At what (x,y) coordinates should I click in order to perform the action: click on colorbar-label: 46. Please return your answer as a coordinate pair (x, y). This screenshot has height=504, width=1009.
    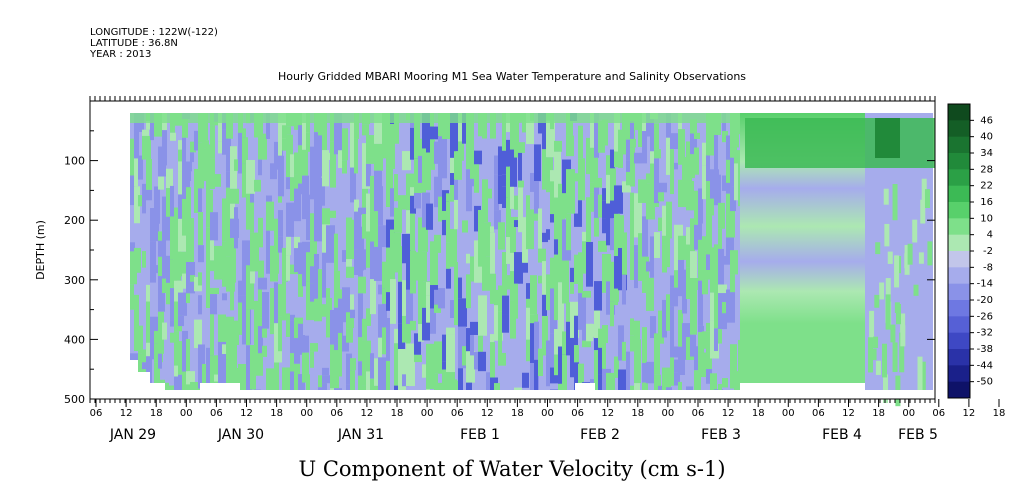
    Looking at the image, I should click on (986, 120).